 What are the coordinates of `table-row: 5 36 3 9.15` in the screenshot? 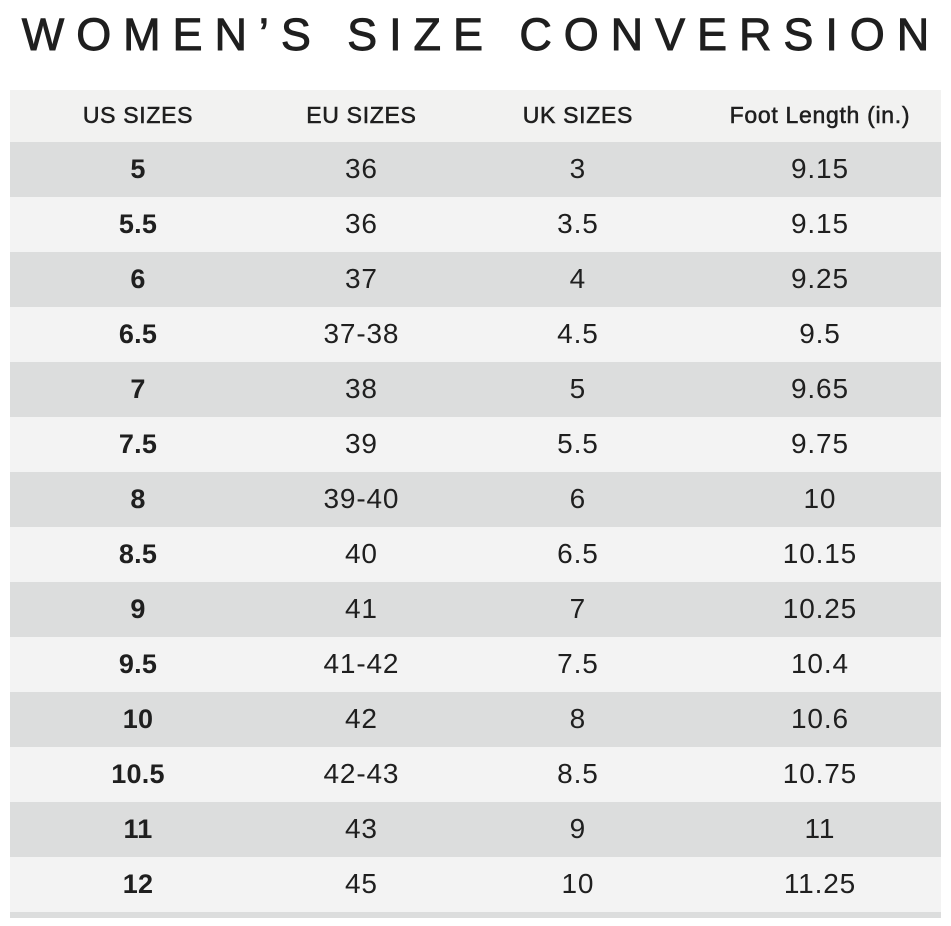 It's located at (475, 169).